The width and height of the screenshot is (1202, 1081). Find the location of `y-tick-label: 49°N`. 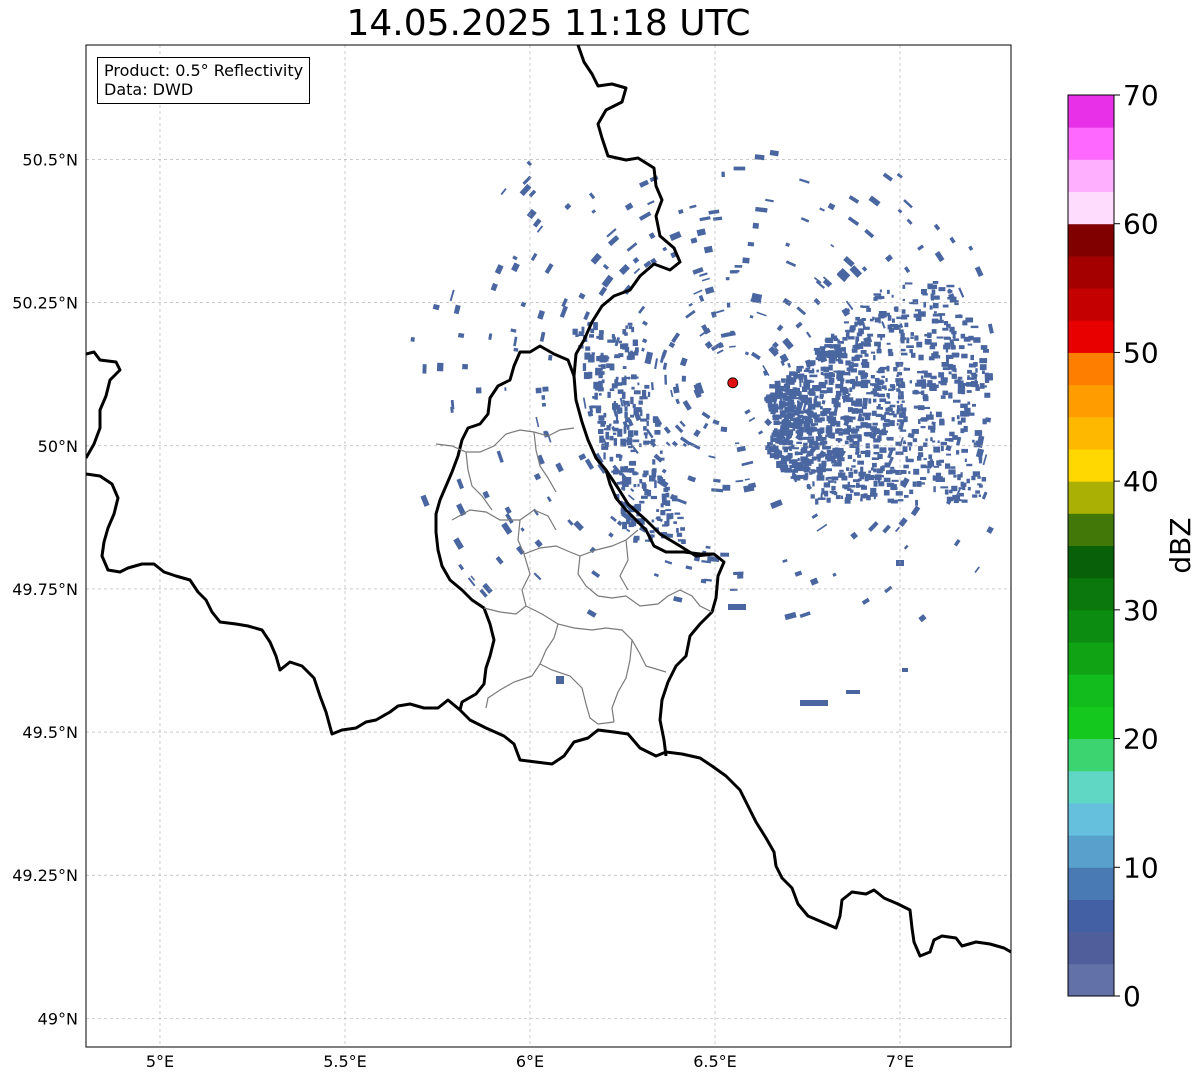

y-tick-label: 49°N is located at coordinates (58, 1018).